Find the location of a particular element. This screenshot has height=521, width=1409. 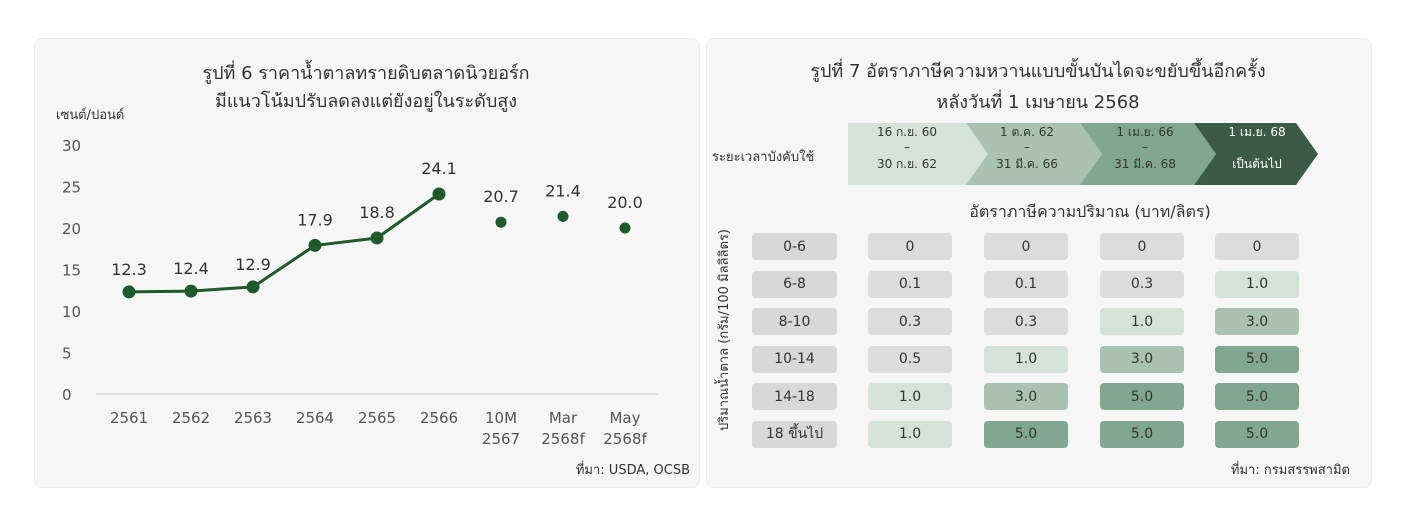

rate-header: อัตราภาษีความปริมาณ (บาท/ลิตร) is located at coordinates (1090, 211).